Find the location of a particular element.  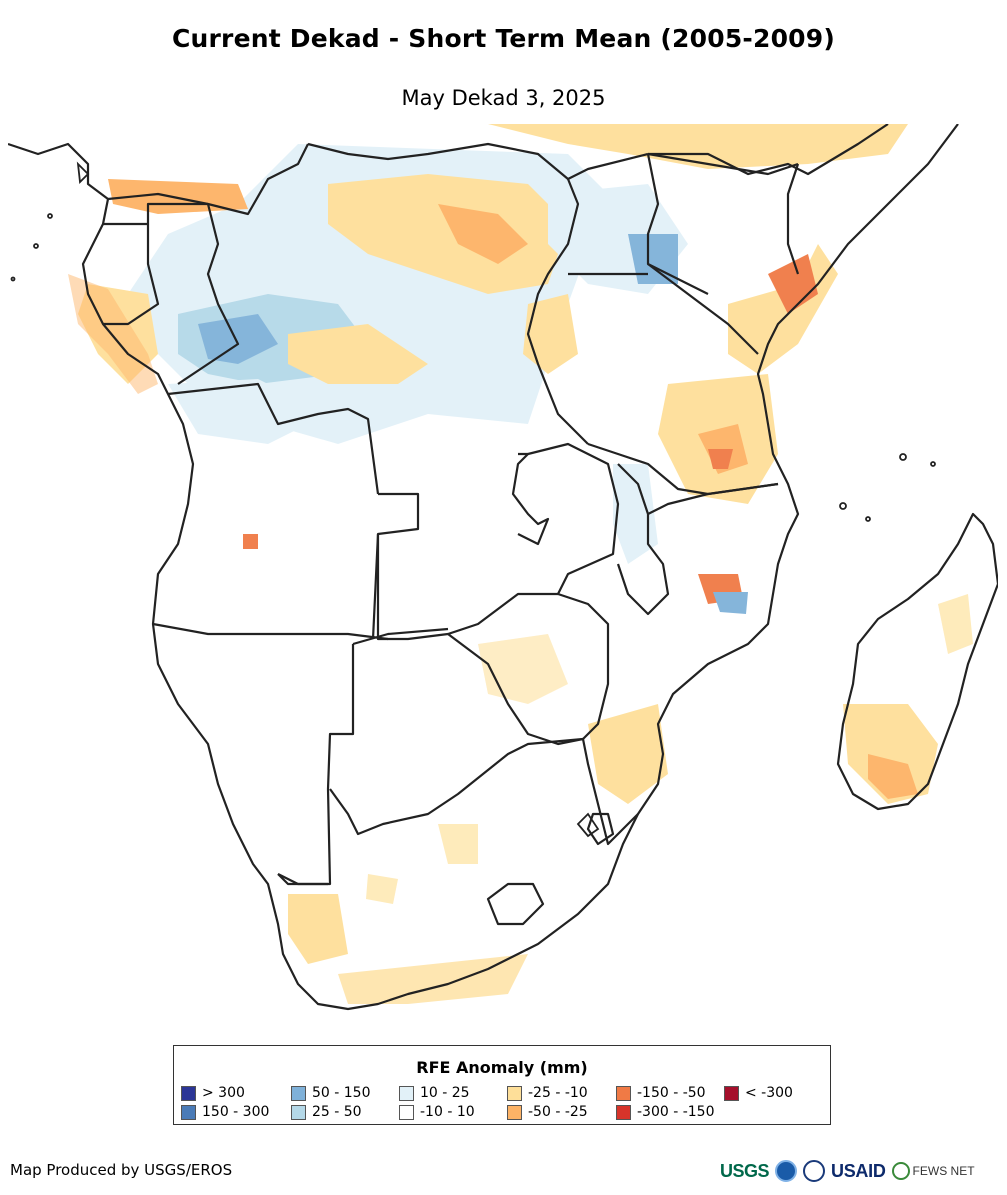

patch-orange-north is located at coordinates (483, 234).